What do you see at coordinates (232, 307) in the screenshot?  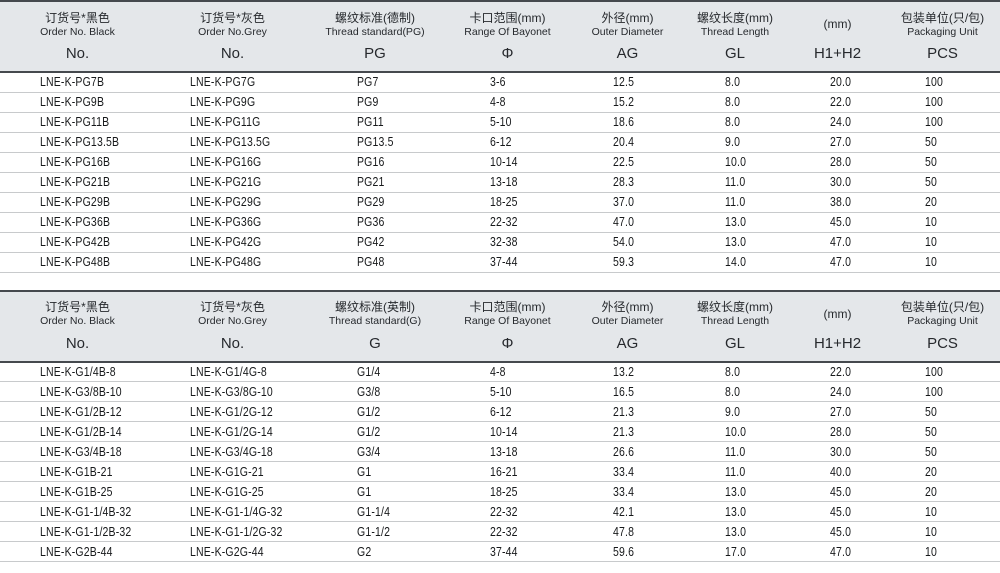 I see `header-label-cn: 订货号*灰色` at bounding box center [232, 307].